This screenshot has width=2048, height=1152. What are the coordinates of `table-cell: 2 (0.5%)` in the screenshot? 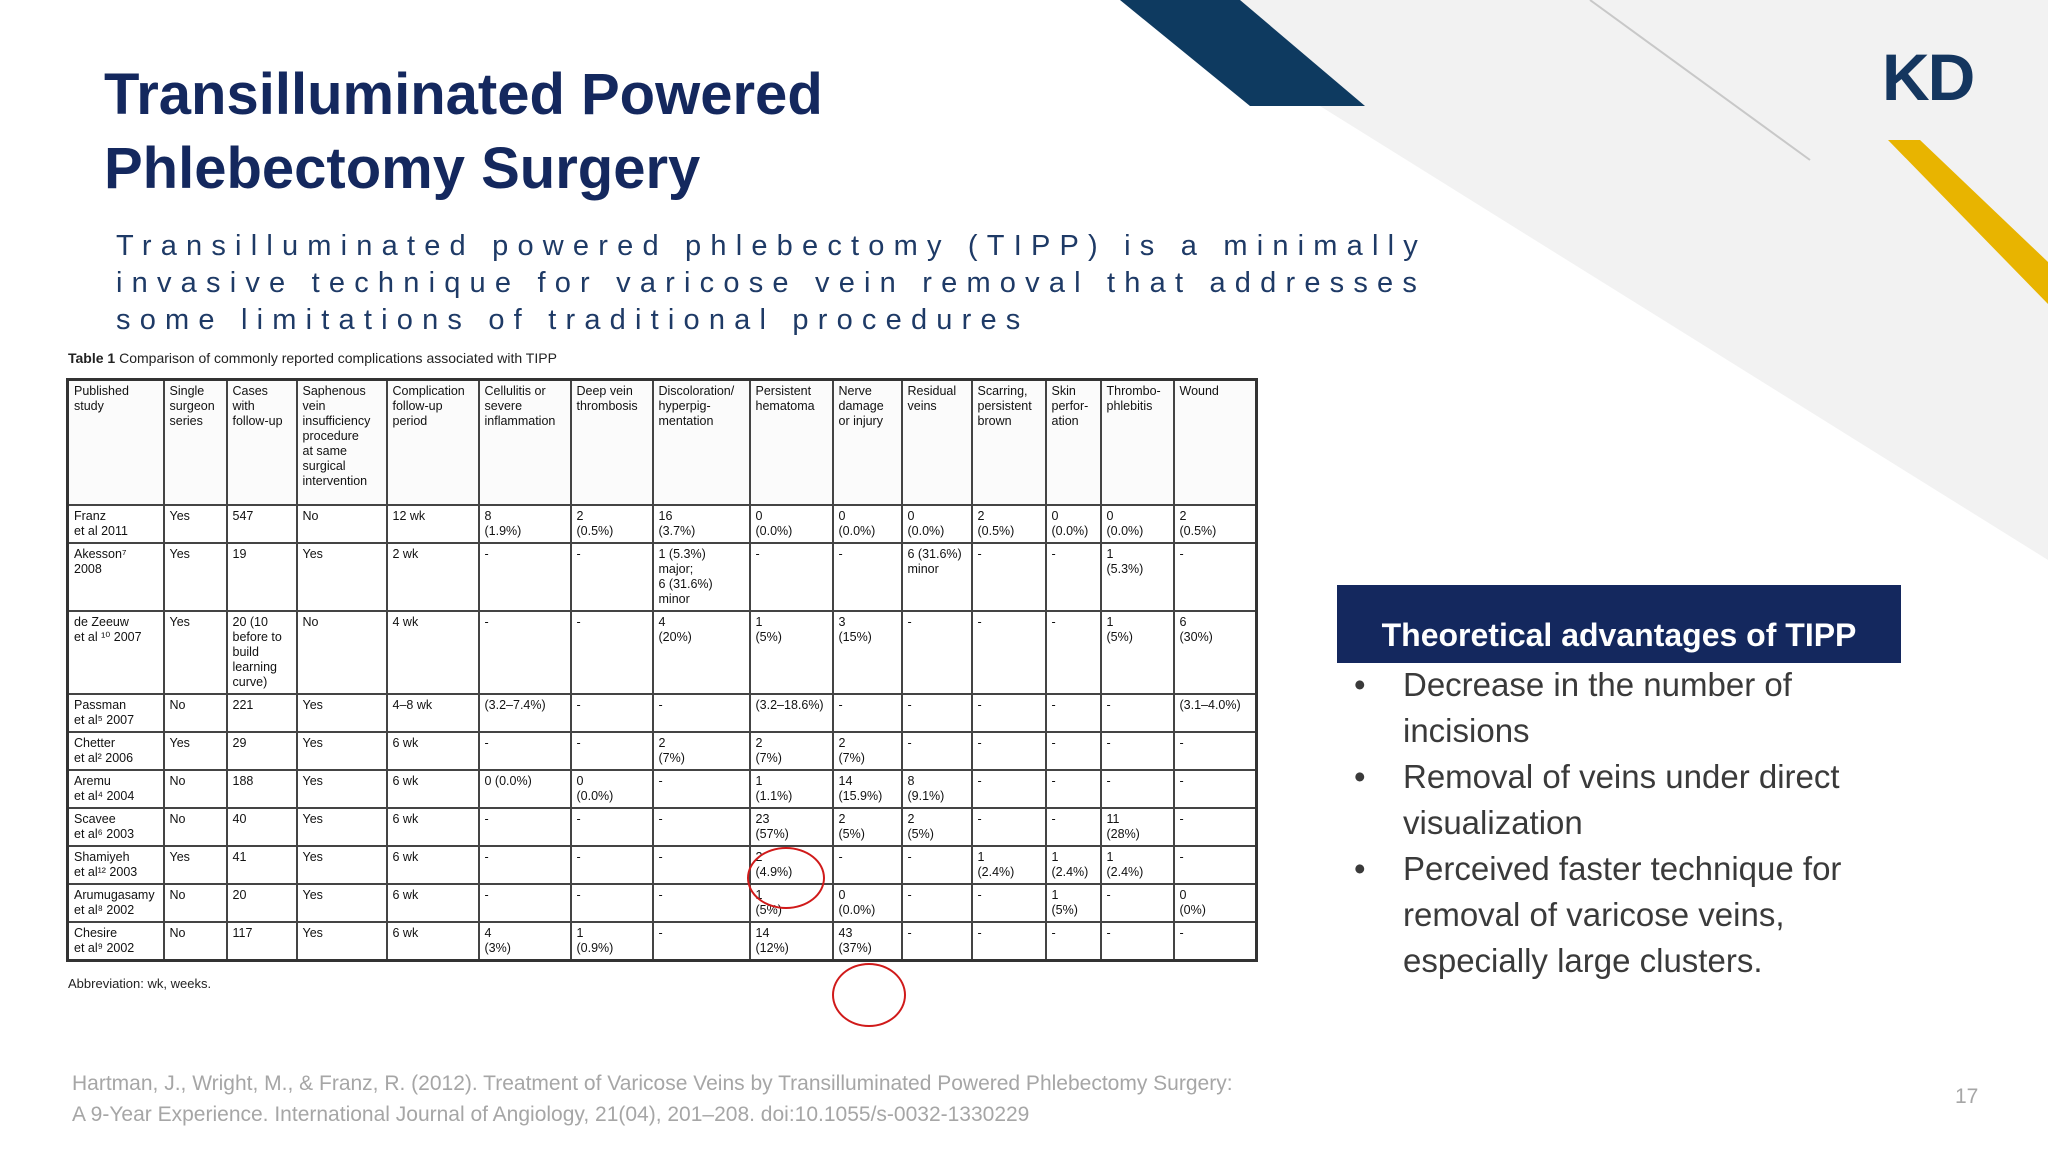 It's located at (1215, 524).